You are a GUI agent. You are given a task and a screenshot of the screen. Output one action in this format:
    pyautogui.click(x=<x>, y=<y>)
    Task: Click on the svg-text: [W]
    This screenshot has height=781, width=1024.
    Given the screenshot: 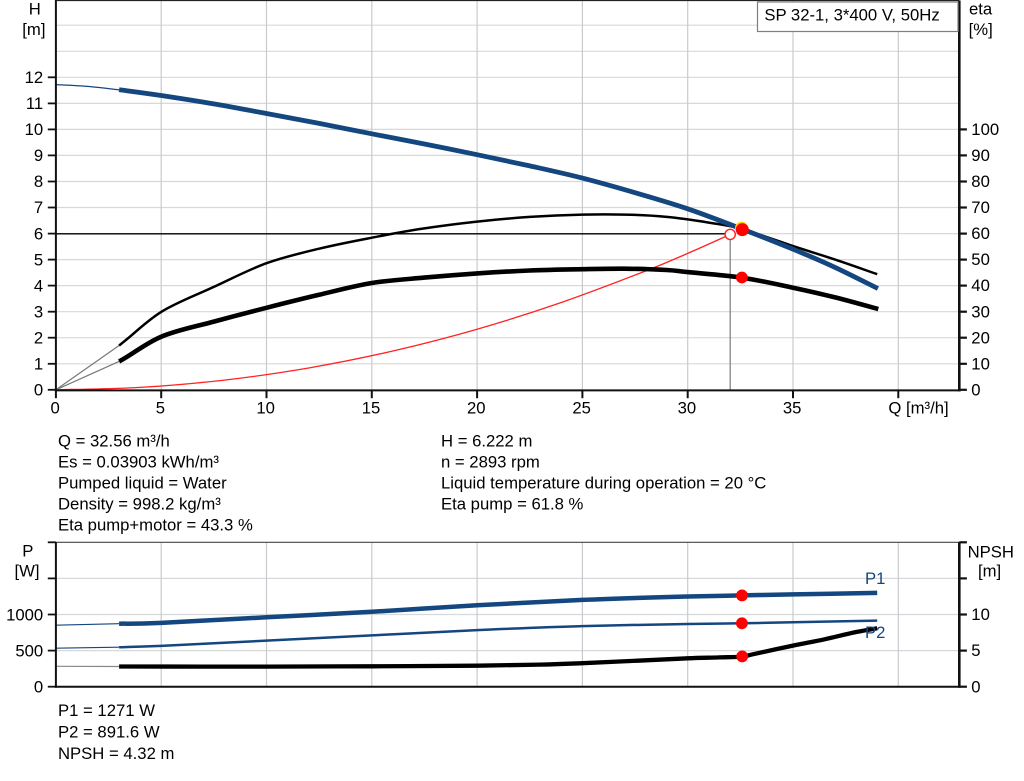 What is the action you would take?
    pyautogui.click(x=27, y=571)
    